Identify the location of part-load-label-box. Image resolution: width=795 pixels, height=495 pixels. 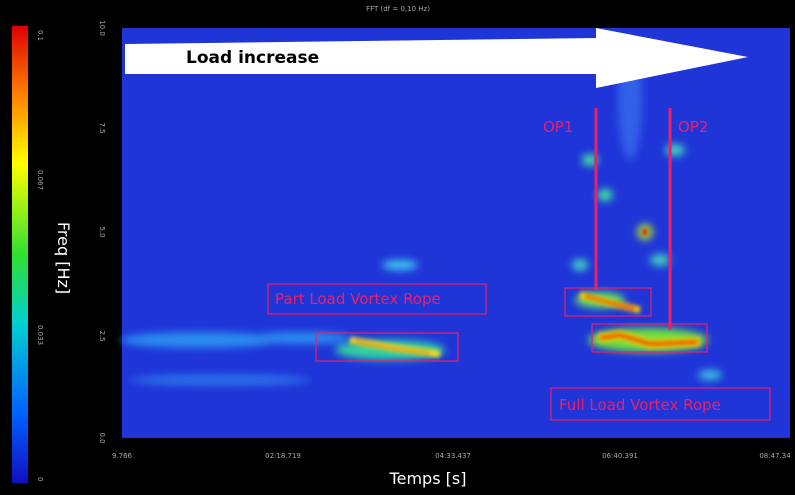
(377, 299).